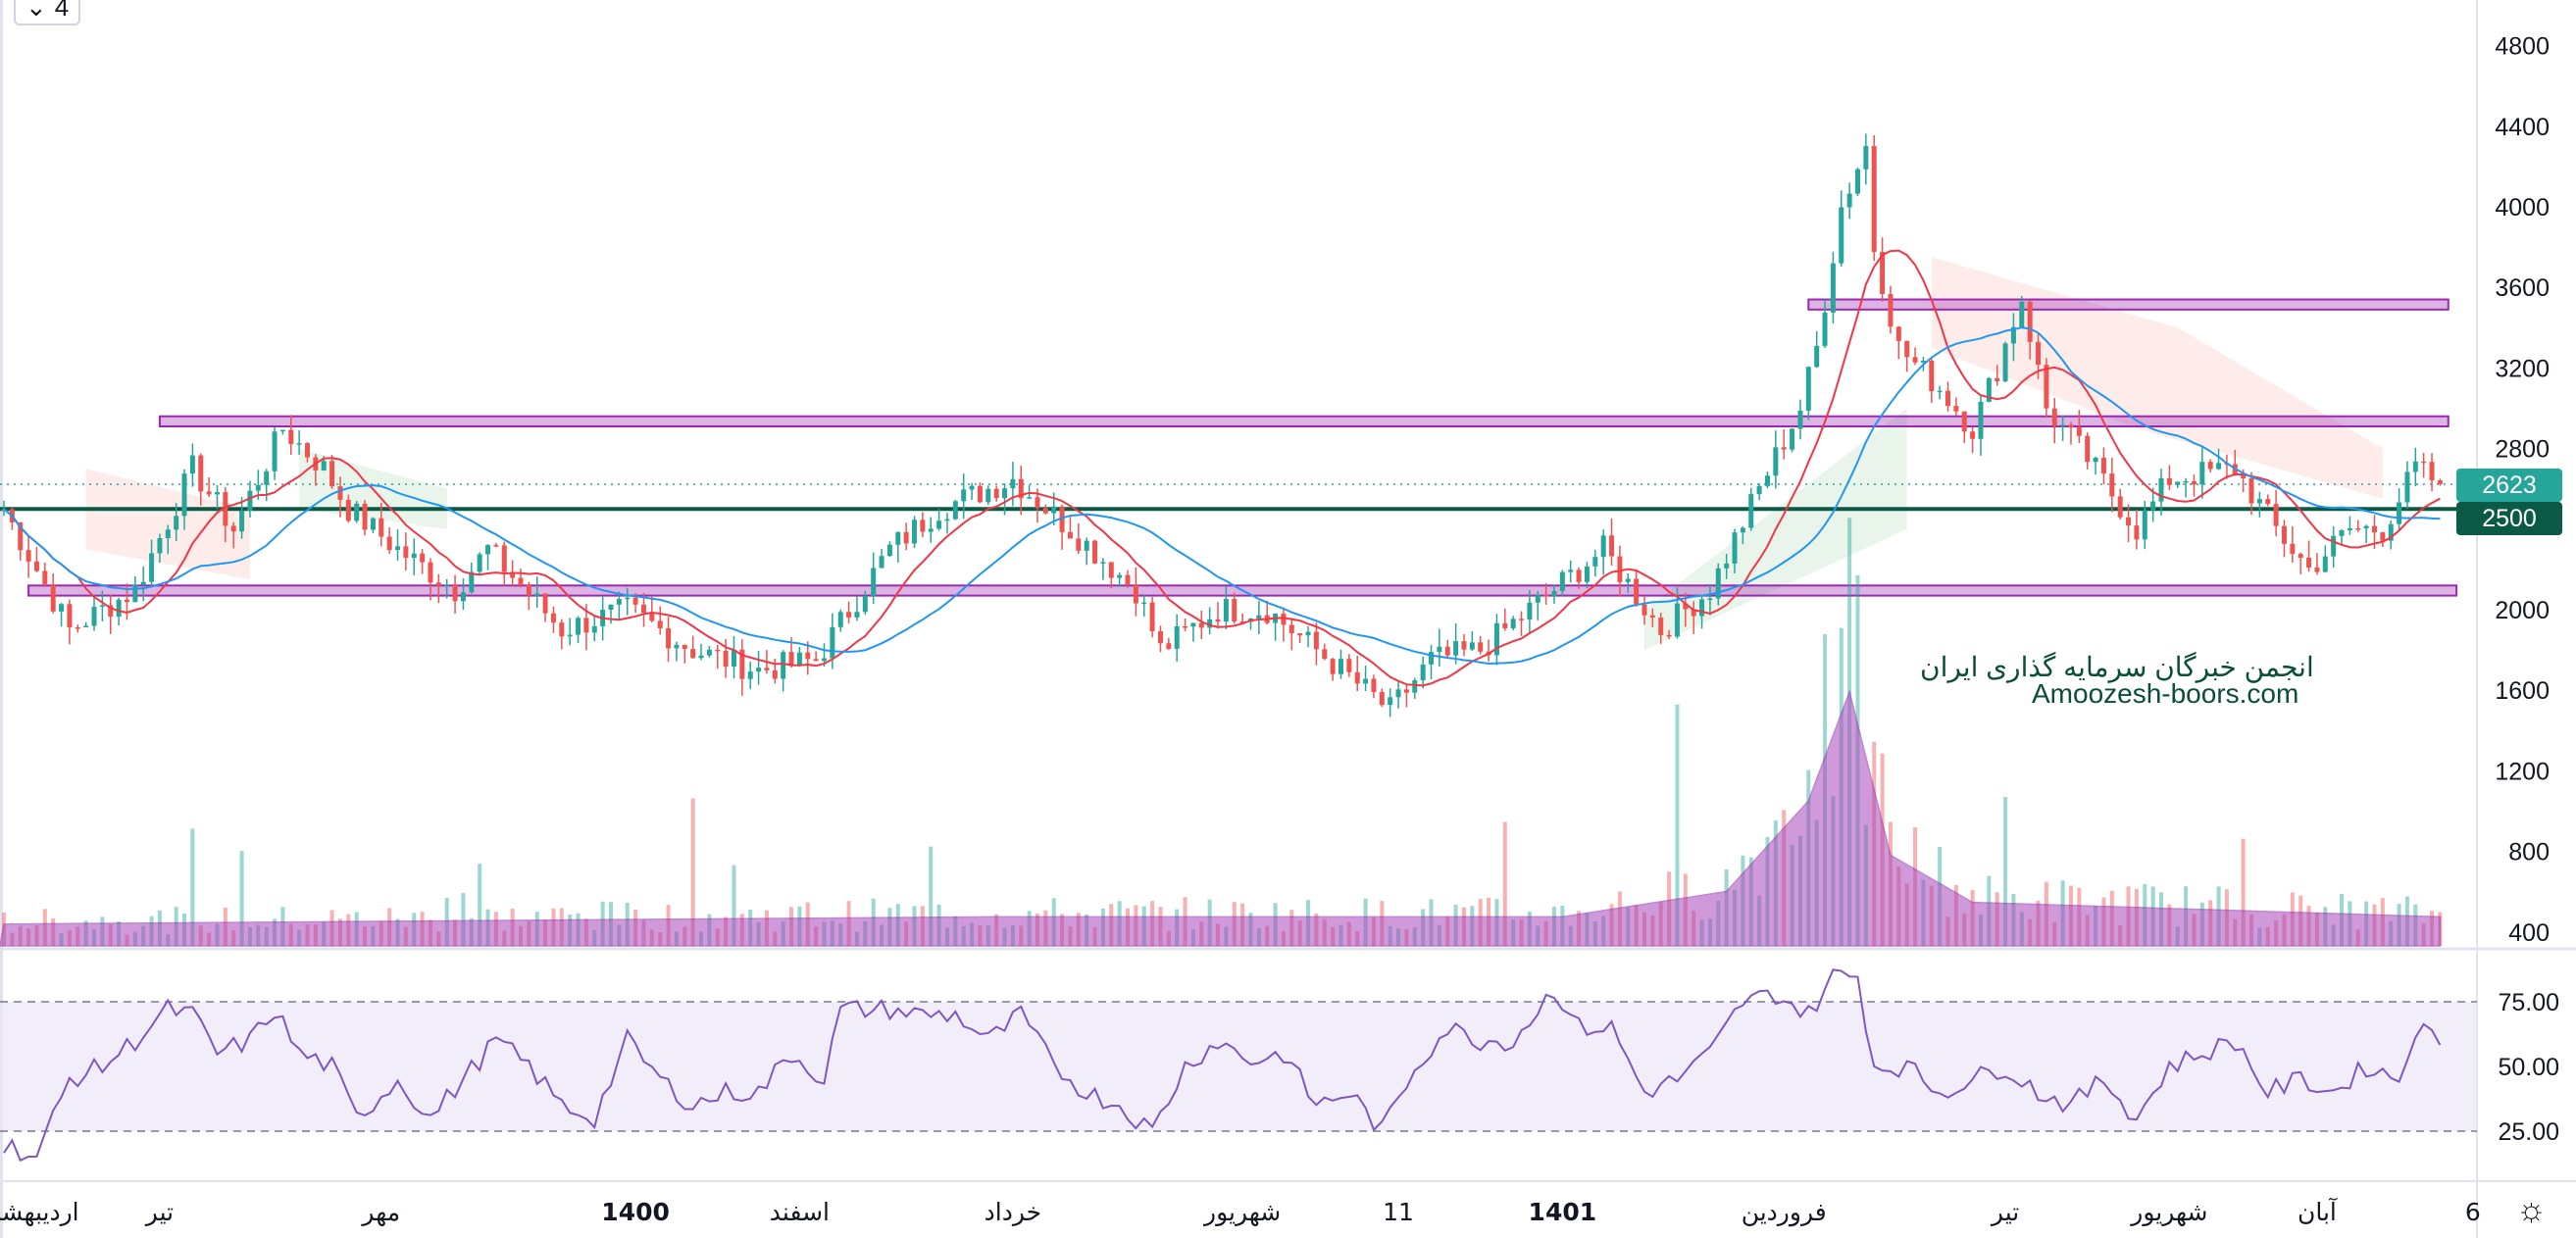 The height and width of the screenshot is (1238, 2576). Describe the element at coordinates (480, 905) in the screenshot. I see `volume-bar` at that location.